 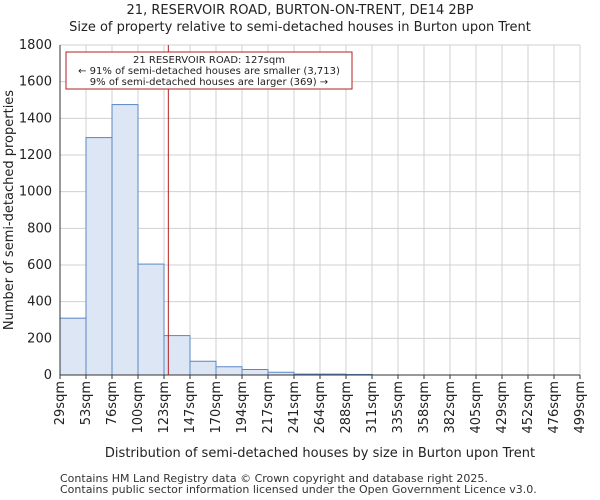 I want to click on x-tick-label: 452sqm, so click(x=528, y=407).